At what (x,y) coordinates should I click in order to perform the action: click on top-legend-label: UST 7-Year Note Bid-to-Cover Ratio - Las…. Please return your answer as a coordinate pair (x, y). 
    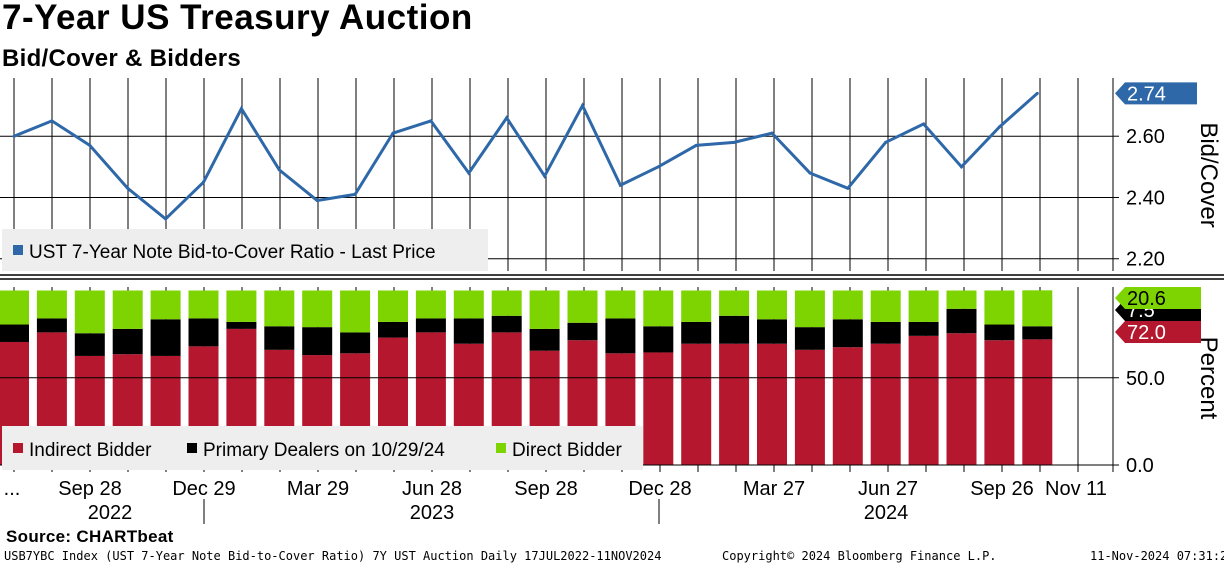
    Looking at the image, I should click on (232, 252).